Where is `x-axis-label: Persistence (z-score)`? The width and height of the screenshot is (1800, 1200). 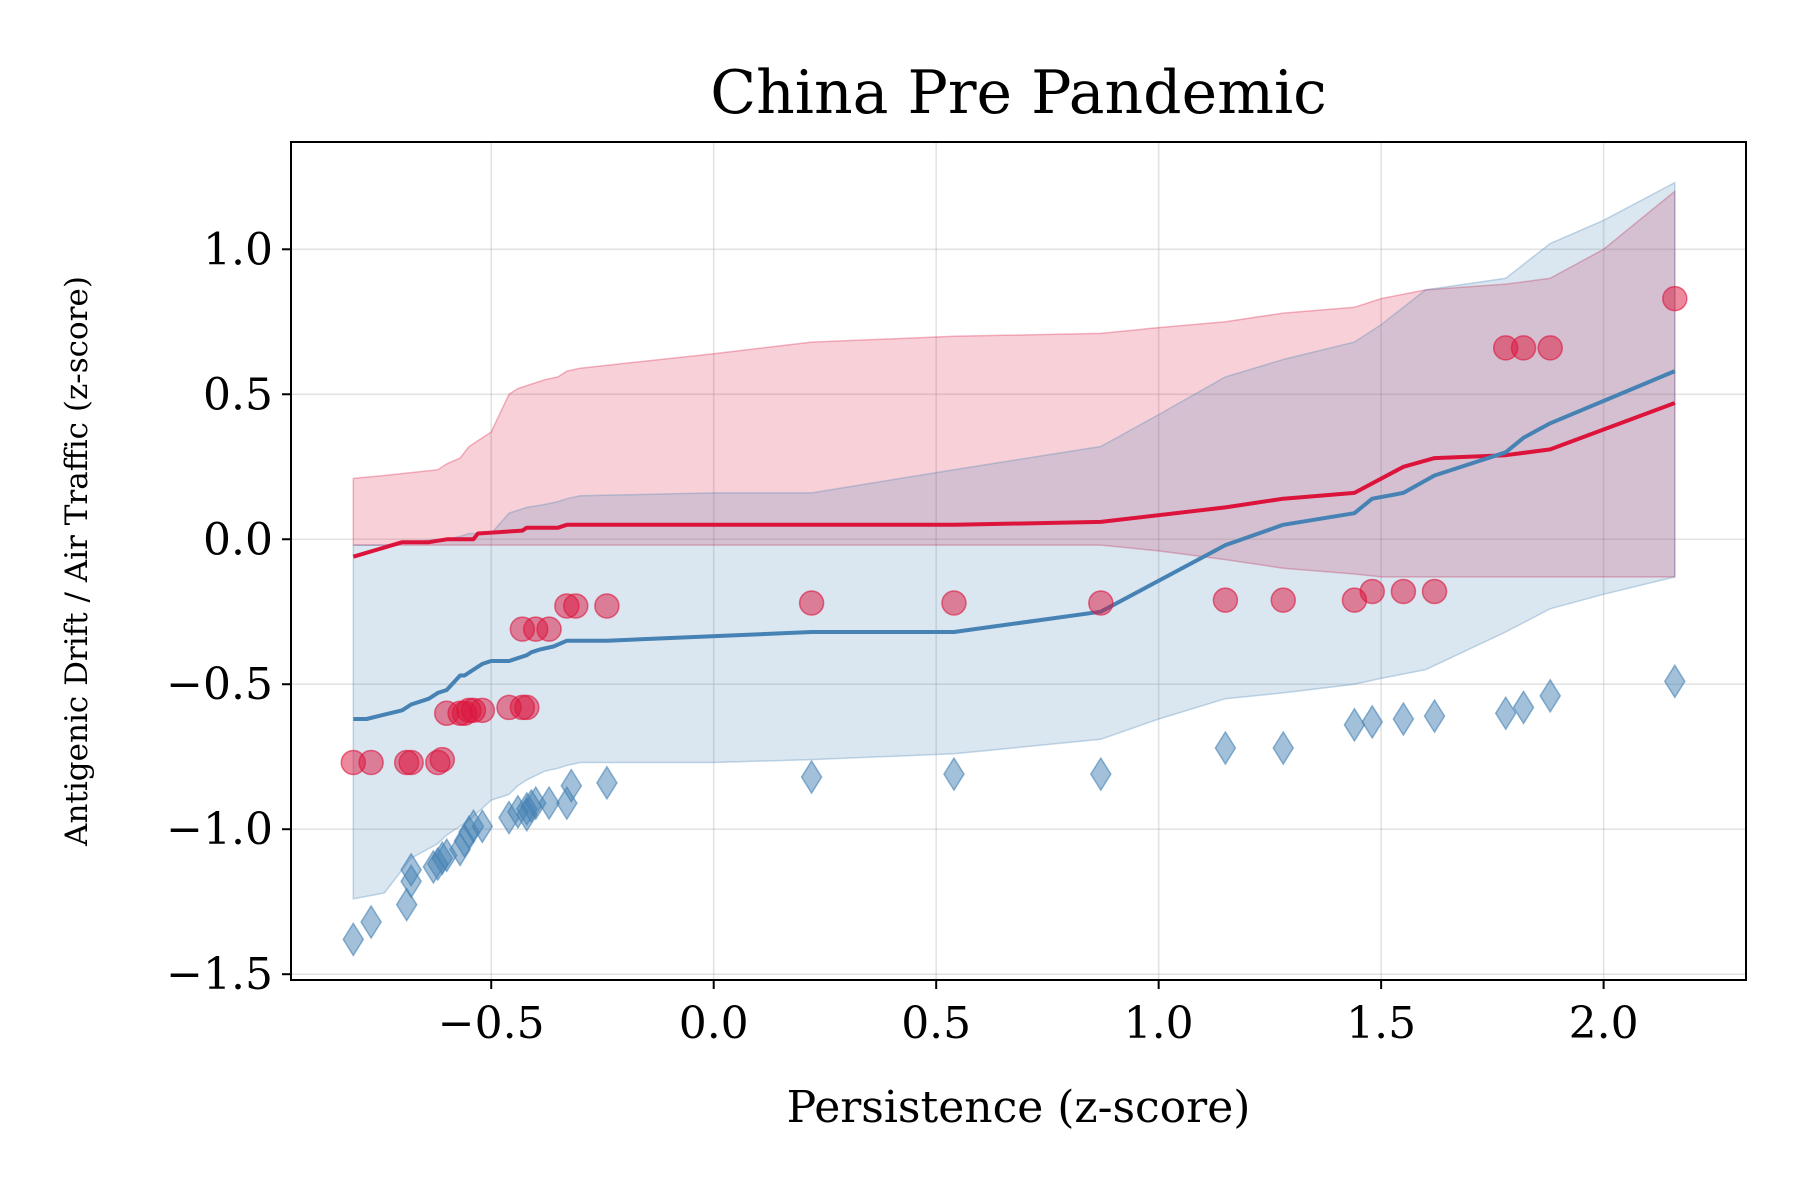 x-axis-label: Persistence (z-score) is located at coordinates (1019, 1107).